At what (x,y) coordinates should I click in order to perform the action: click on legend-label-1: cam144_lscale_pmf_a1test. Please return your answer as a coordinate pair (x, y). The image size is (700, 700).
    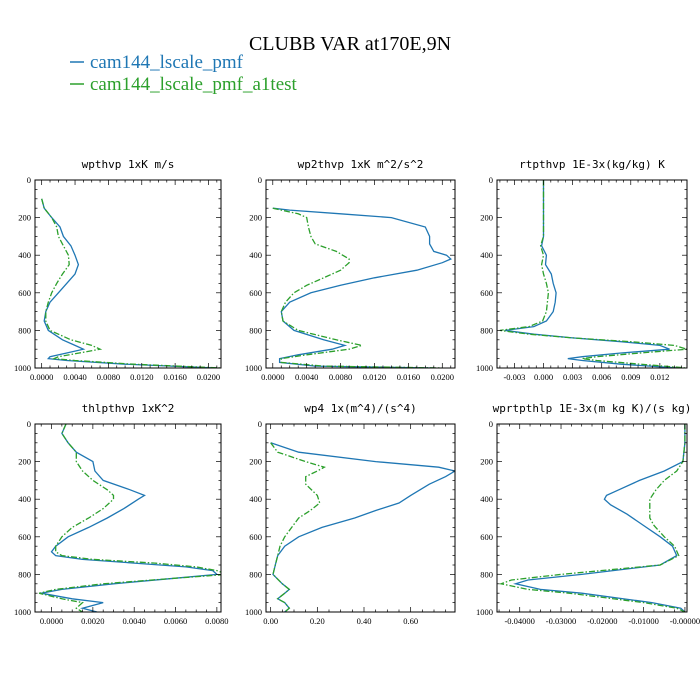
    Looking at the image, I should click on (194, 84).